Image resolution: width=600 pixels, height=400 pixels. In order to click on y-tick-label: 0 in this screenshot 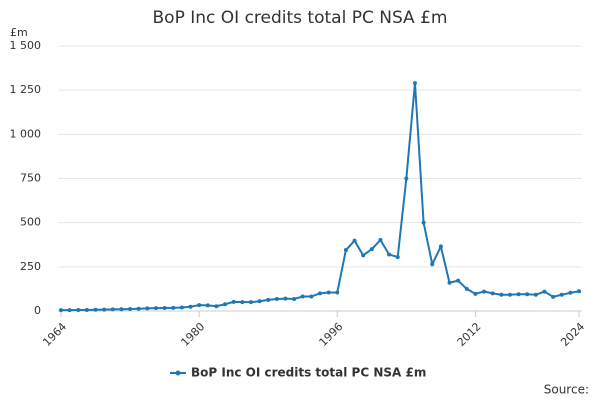, I will do `click(37, 310)`.